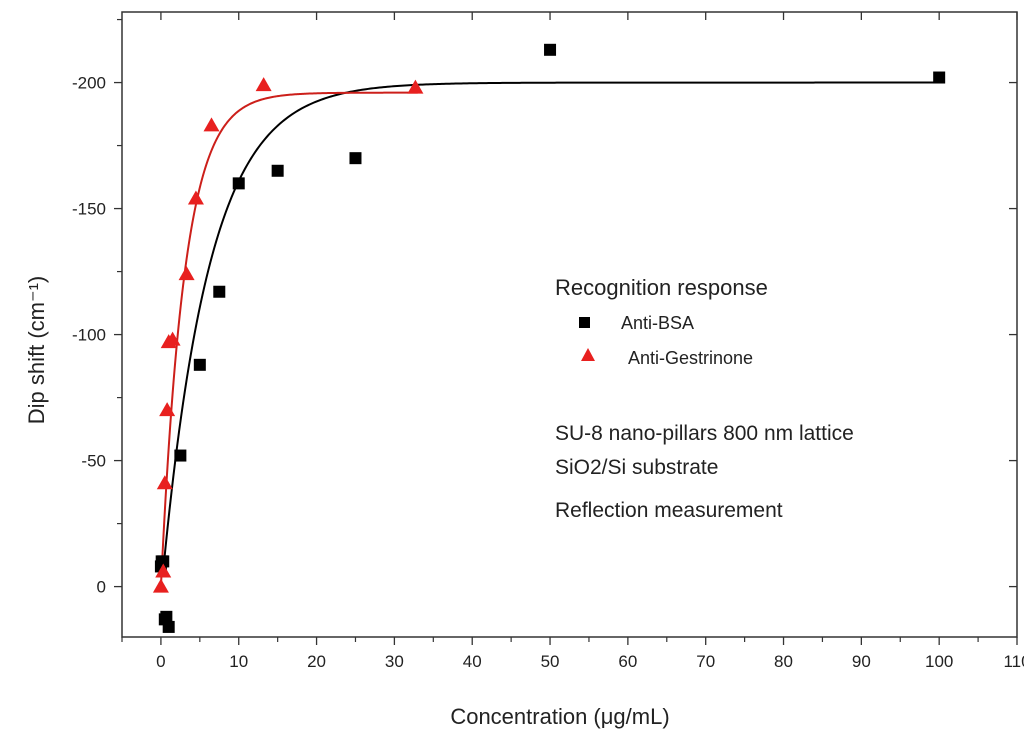  What do you see at coordinates (550, 661) in the screenshot?
I see `x-tick-label: 50` at bounding box center [550, 661].